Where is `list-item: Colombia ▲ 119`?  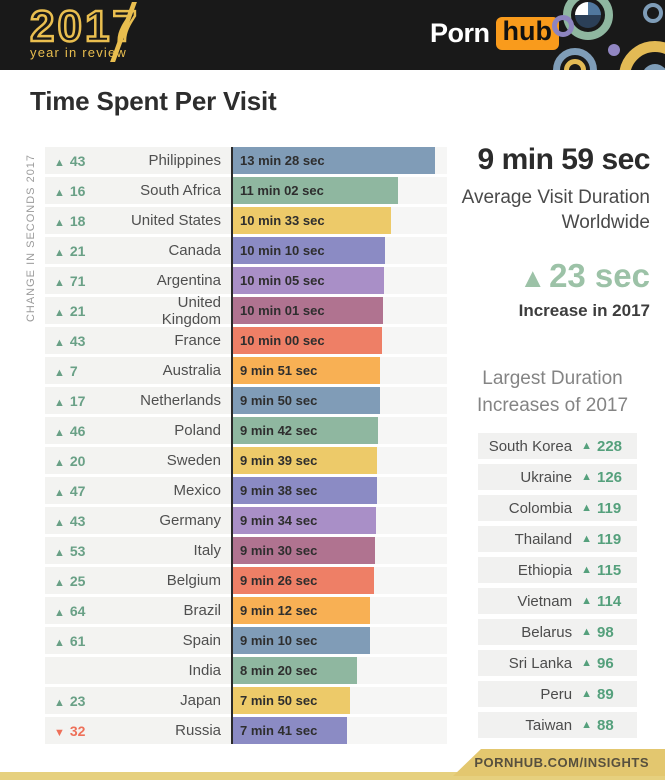
list-item: Colombia ▲ 119 is located at coordinates (557, 508).